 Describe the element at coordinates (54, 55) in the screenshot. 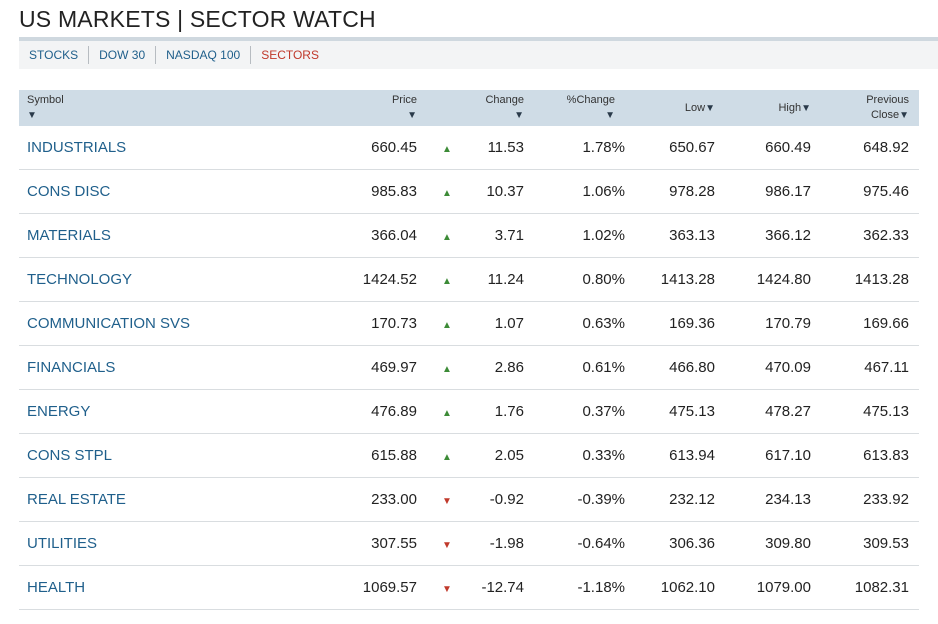

I see `nav-stocks: STOCKS` at that location.